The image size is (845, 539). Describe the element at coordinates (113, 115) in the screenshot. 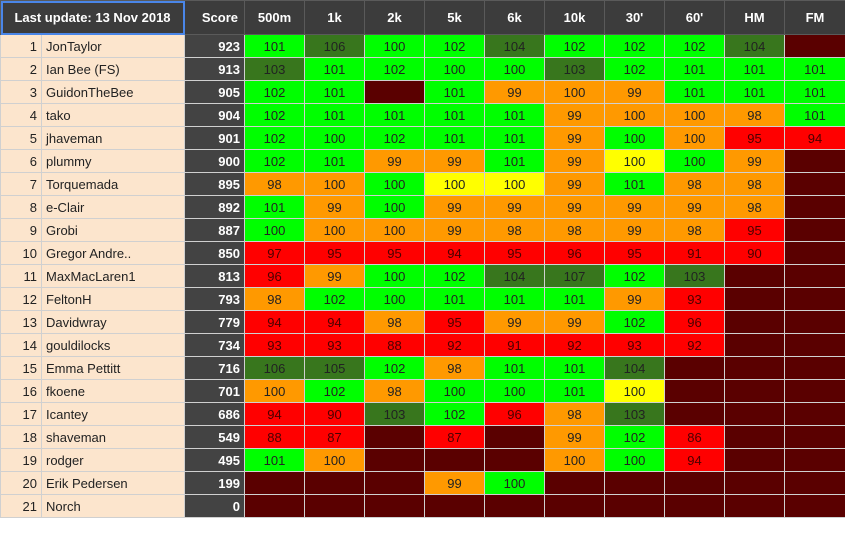

I see `athlete-name-cell: tako` at that location.